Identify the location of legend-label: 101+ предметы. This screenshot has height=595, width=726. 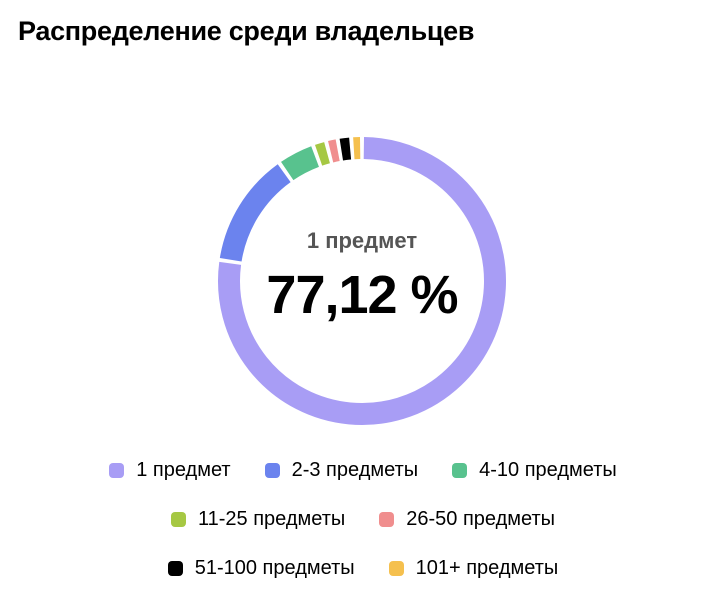
(487, 568).